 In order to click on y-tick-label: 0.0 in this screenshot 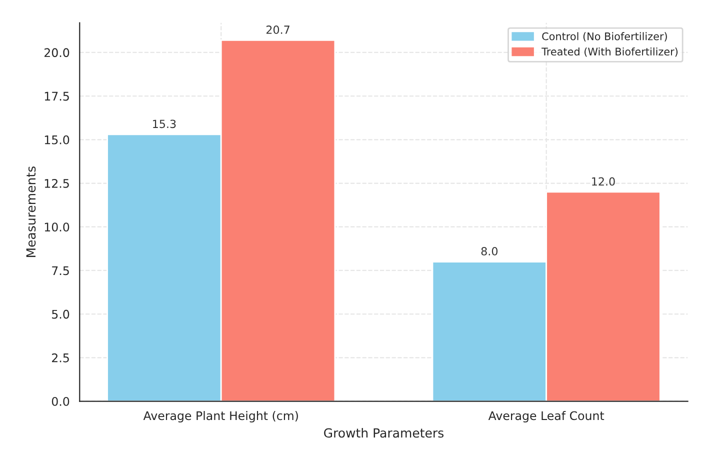, I will do `click(61, 401)`.